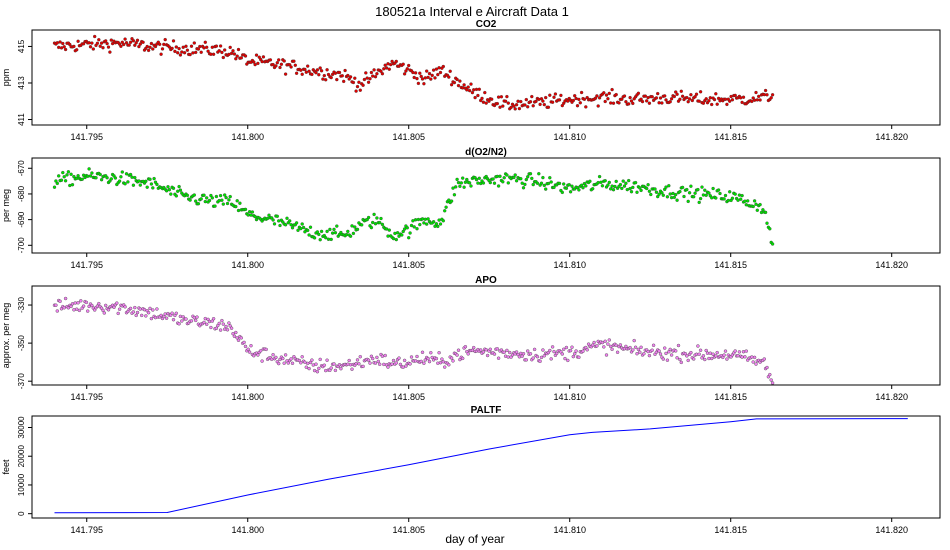  I want to click on x-axis-label: day of year, so click(474, 539).